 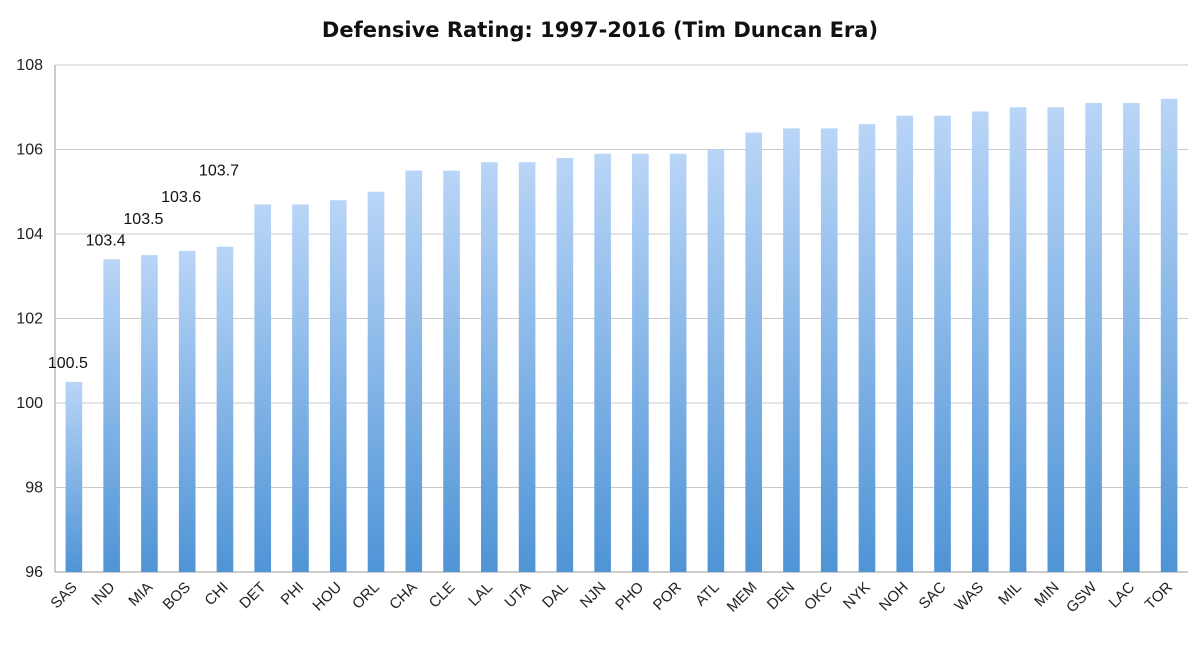 What do you see at coordinates (451, 371) in the screenshot?
I see `bar-cle` at bounding box center [451, 371].